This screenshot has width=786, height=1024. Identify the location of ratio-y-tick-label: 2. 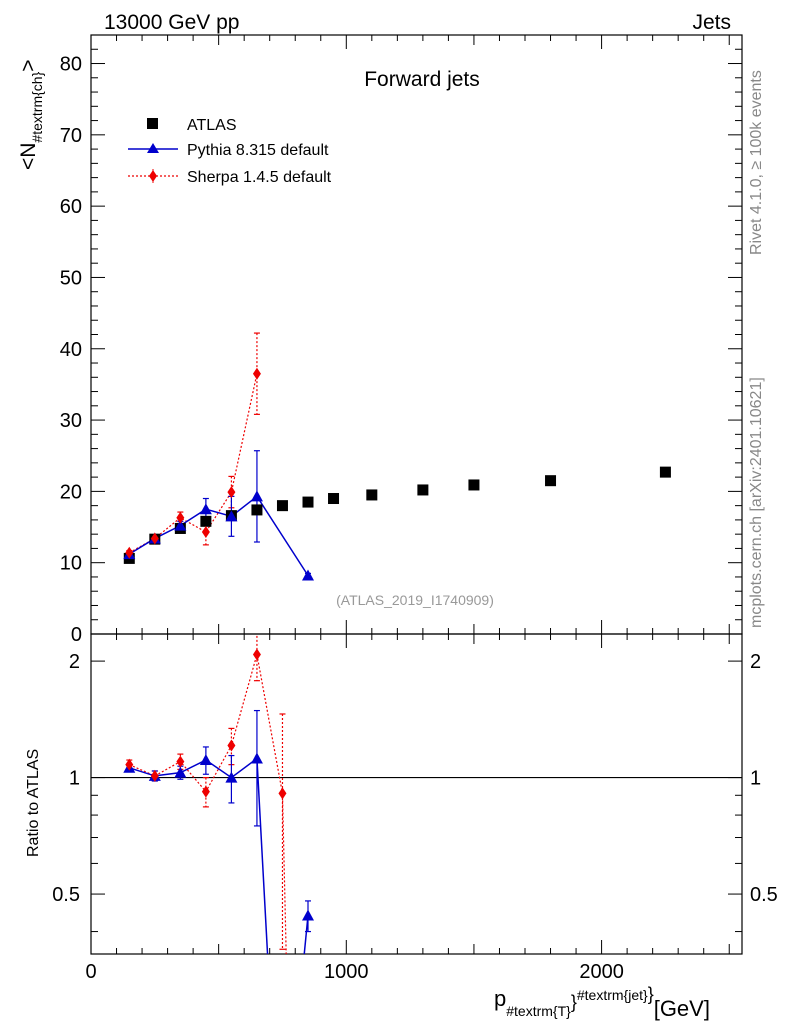
(74, 662).